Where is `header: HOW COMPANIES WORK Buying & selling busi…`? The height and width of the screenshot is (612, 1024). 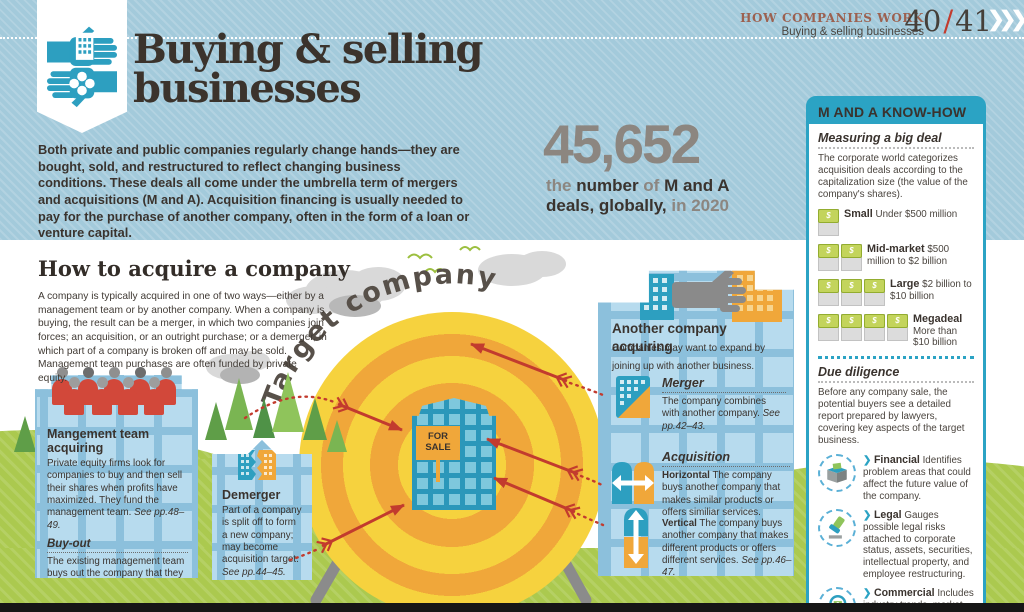 header: HOW COMPANIES WORK Buying & selling busi… is located at coordinates (794, 24).